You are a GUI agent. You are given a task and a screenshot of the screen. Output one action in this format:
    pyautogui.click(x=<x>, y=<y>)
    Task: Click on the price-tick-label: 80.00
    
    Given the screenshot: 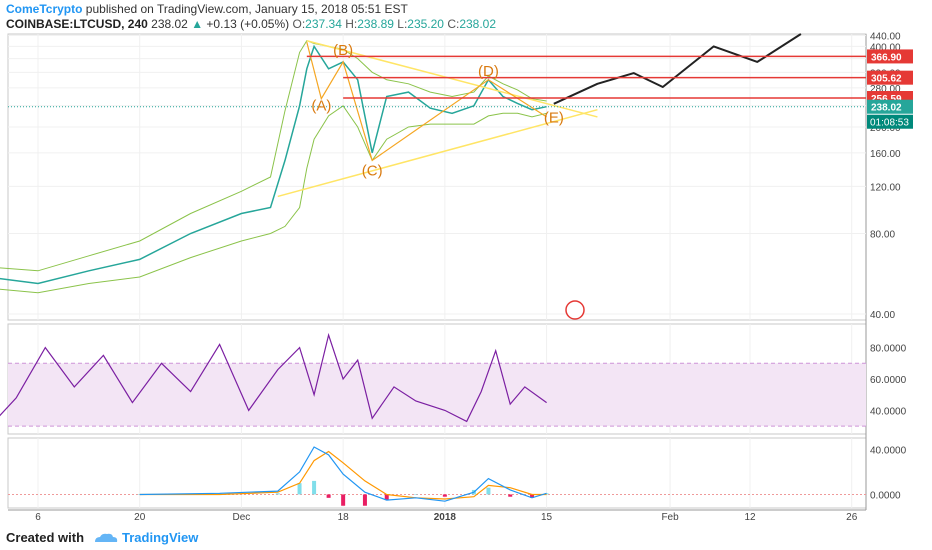 What is the action you would take?
    pyautogui.click(x=882, y=234)
    